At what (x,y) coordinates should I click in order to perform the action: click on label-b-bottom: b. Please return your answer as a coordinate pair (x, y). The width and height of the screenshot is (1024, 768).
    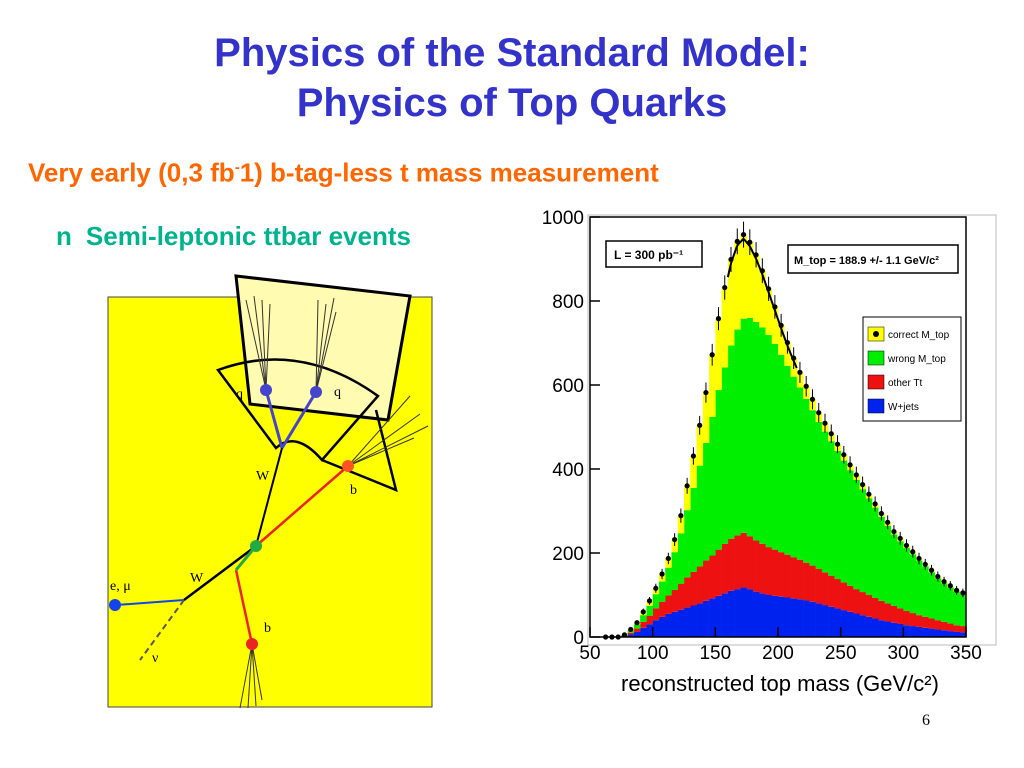
    Looking at the image, I should click on (267, 628).